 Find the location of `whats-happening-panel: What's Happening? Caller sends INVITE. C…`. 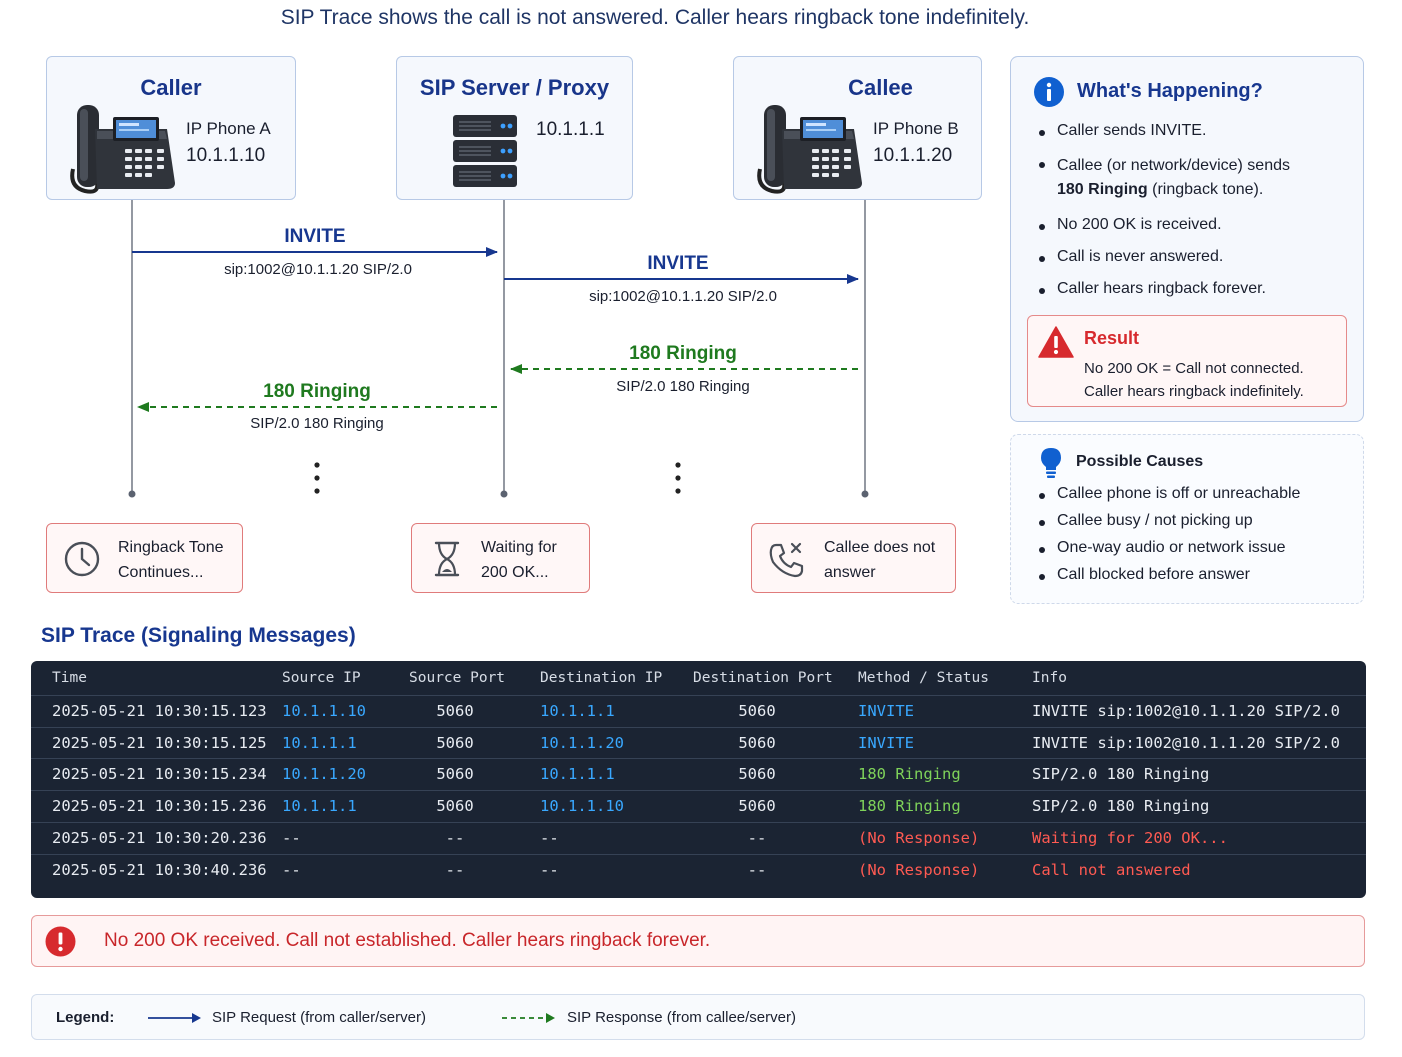

whats-happening-panel: What's Happening? Caller sends INVITE. C… is located at coordinates (1187, 239).